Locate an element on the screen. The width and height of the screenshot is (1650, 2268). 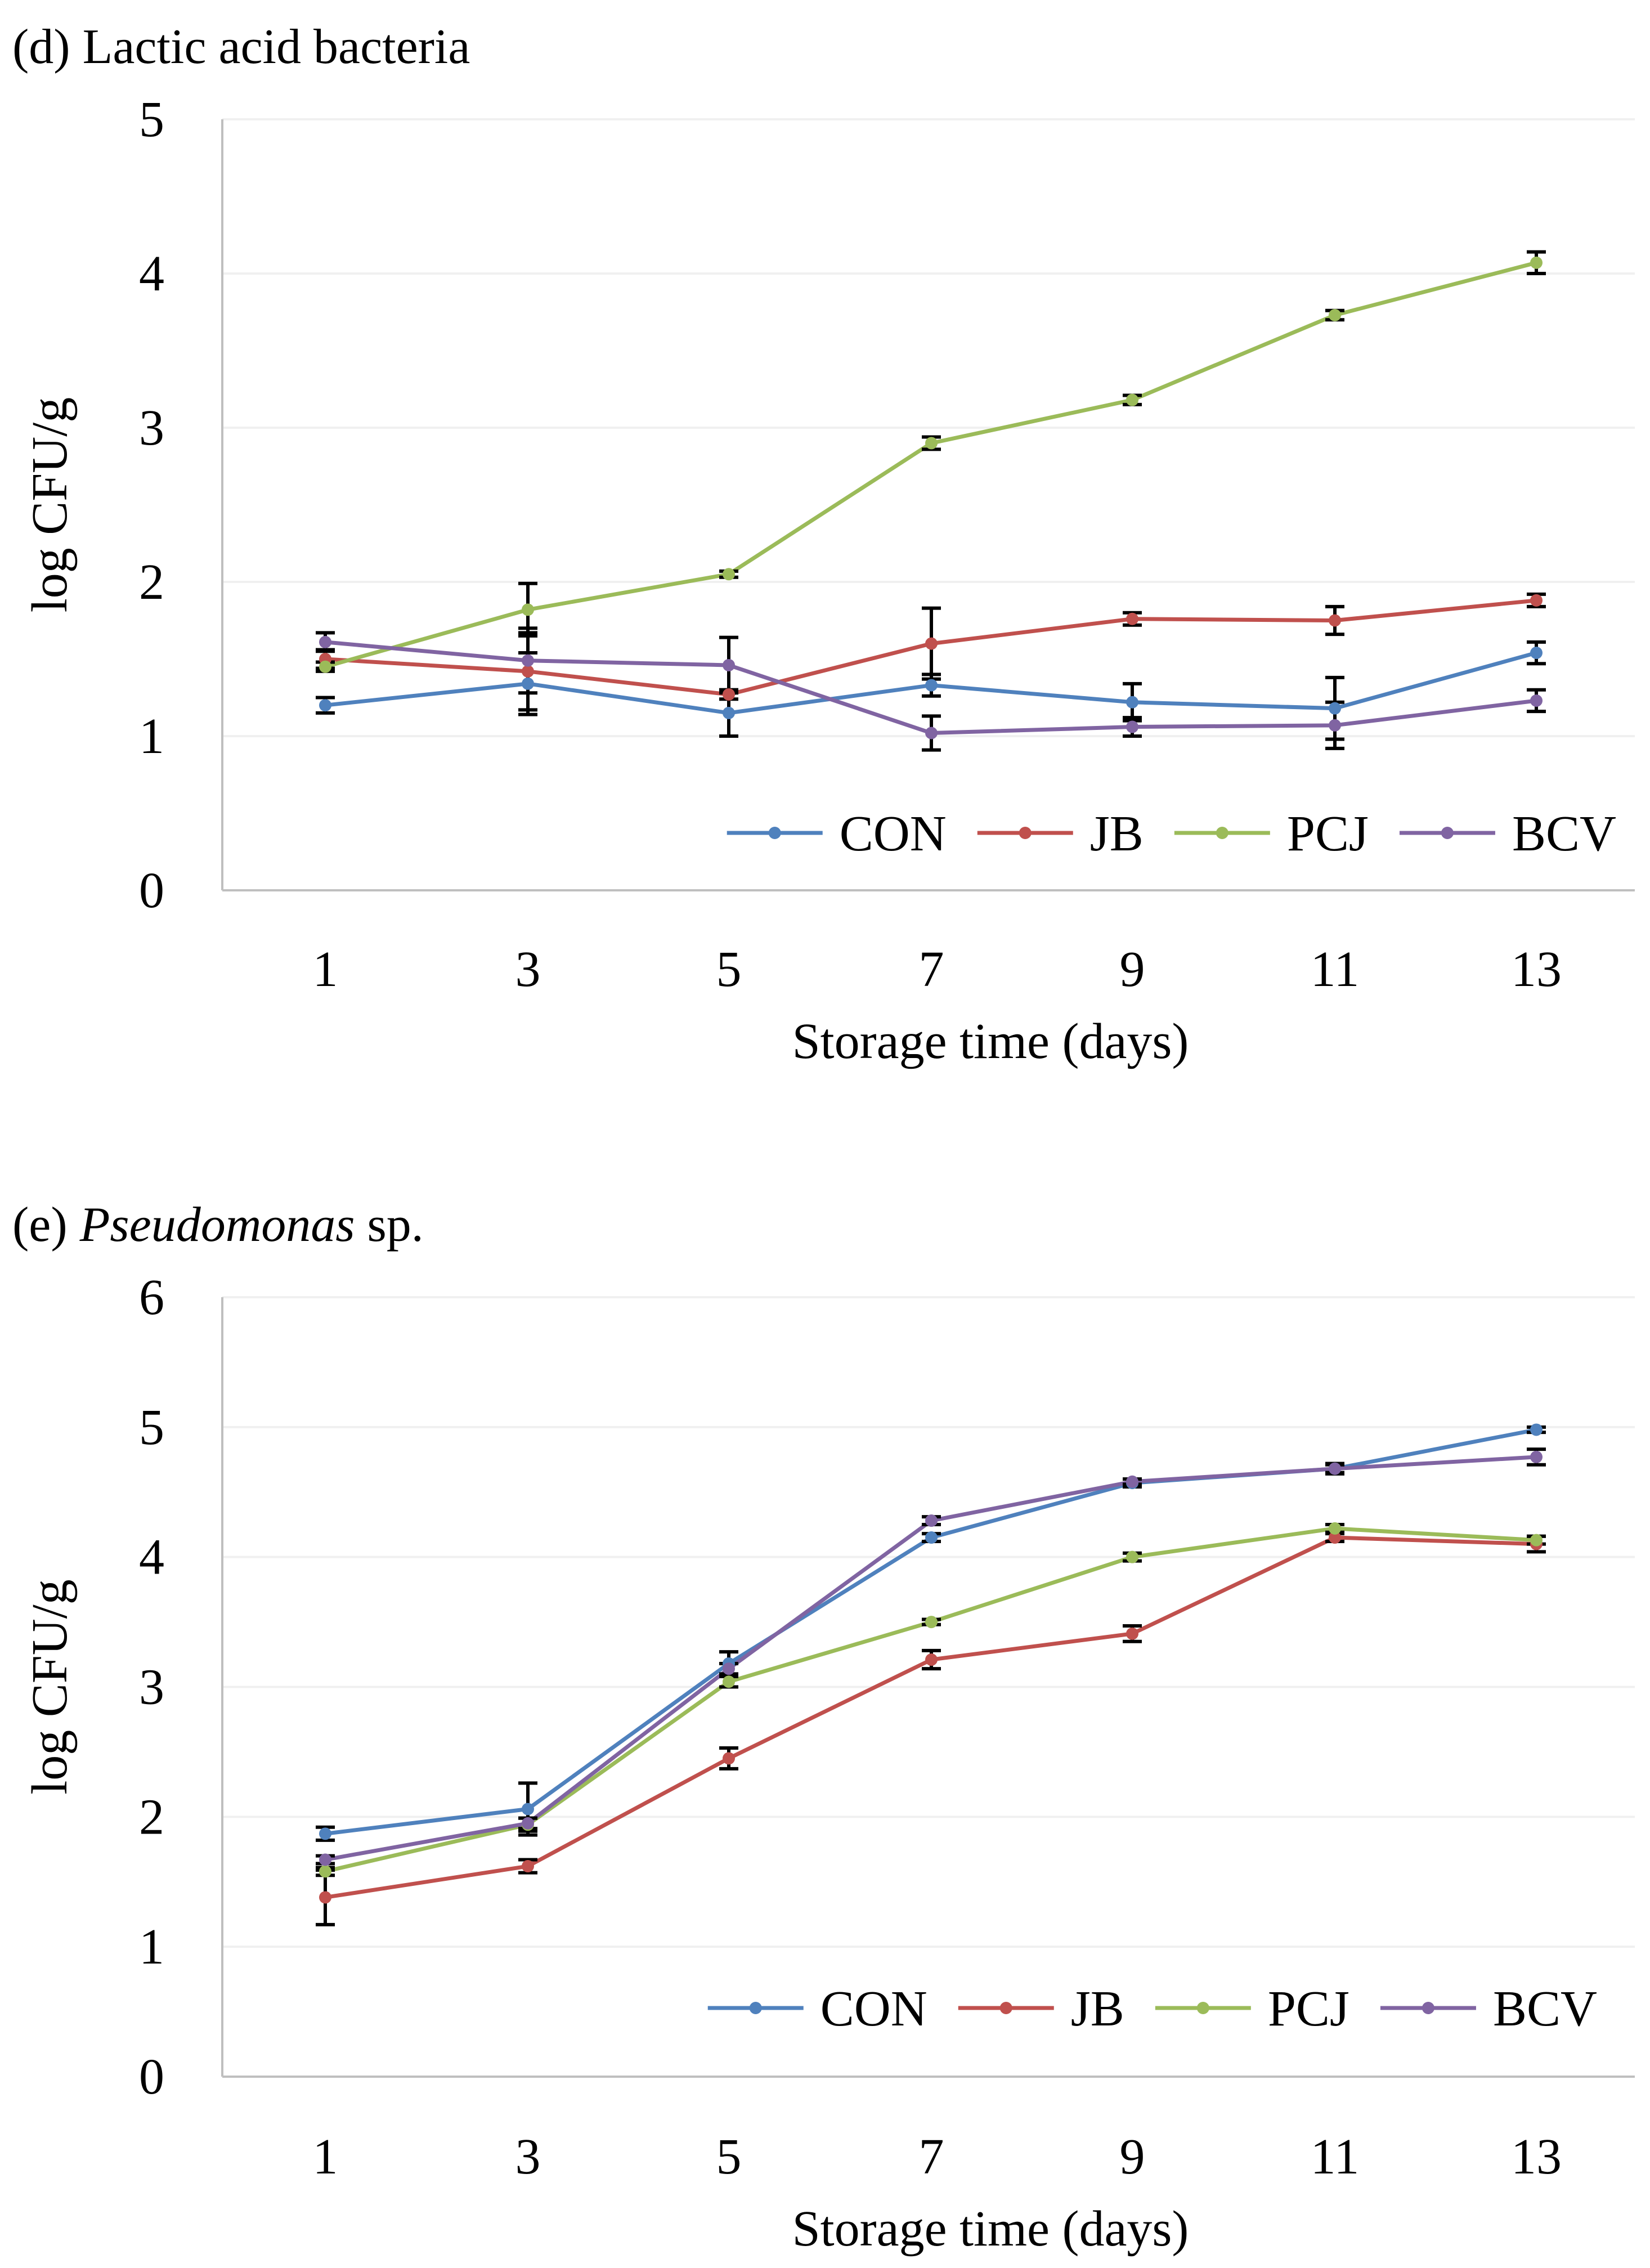
y-axis-label: log CFU/g is located at coordinates (50, 1687).